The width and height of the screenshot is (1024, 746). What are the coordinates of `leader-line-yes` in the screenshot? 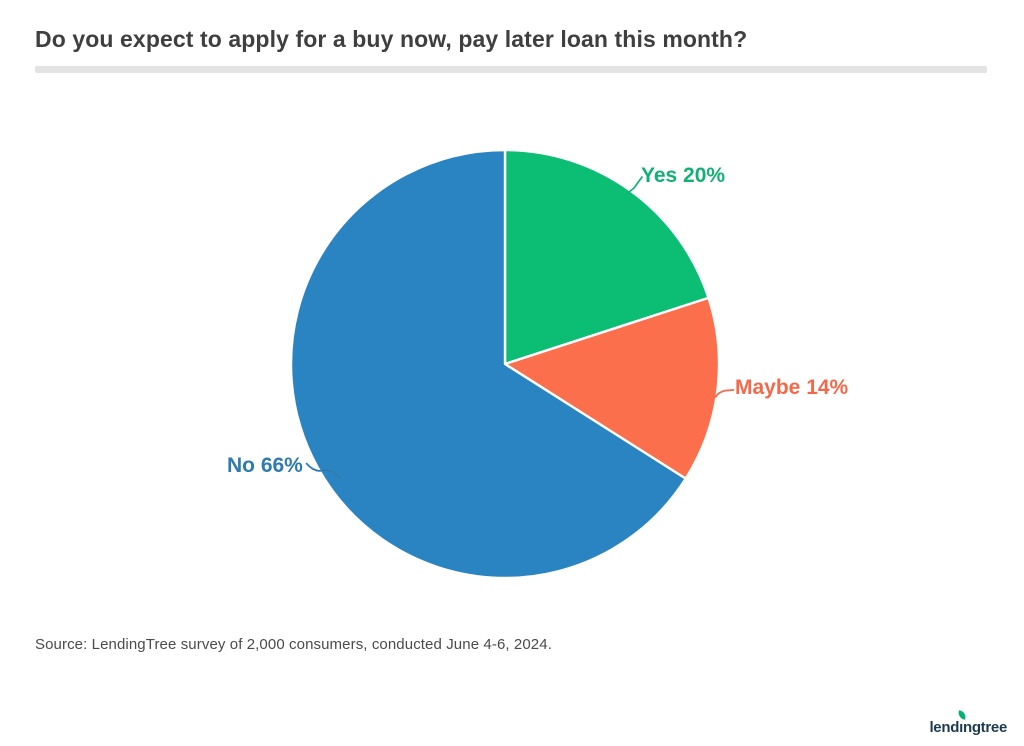 It's located at (635, 185).